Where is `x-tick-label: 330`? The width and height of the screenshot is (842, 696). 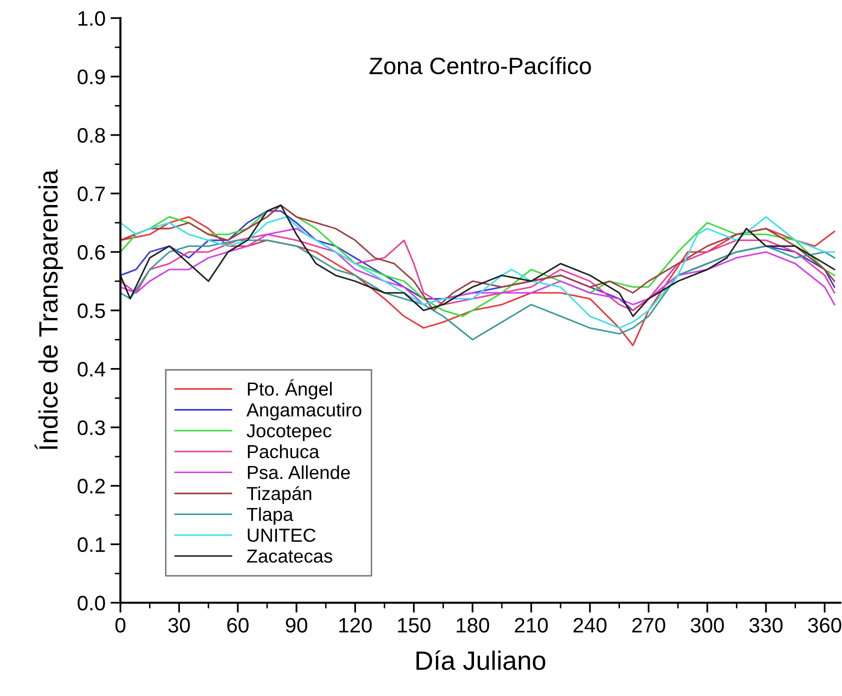 x-tick-label: 330 is located at coordinates (766, 625).